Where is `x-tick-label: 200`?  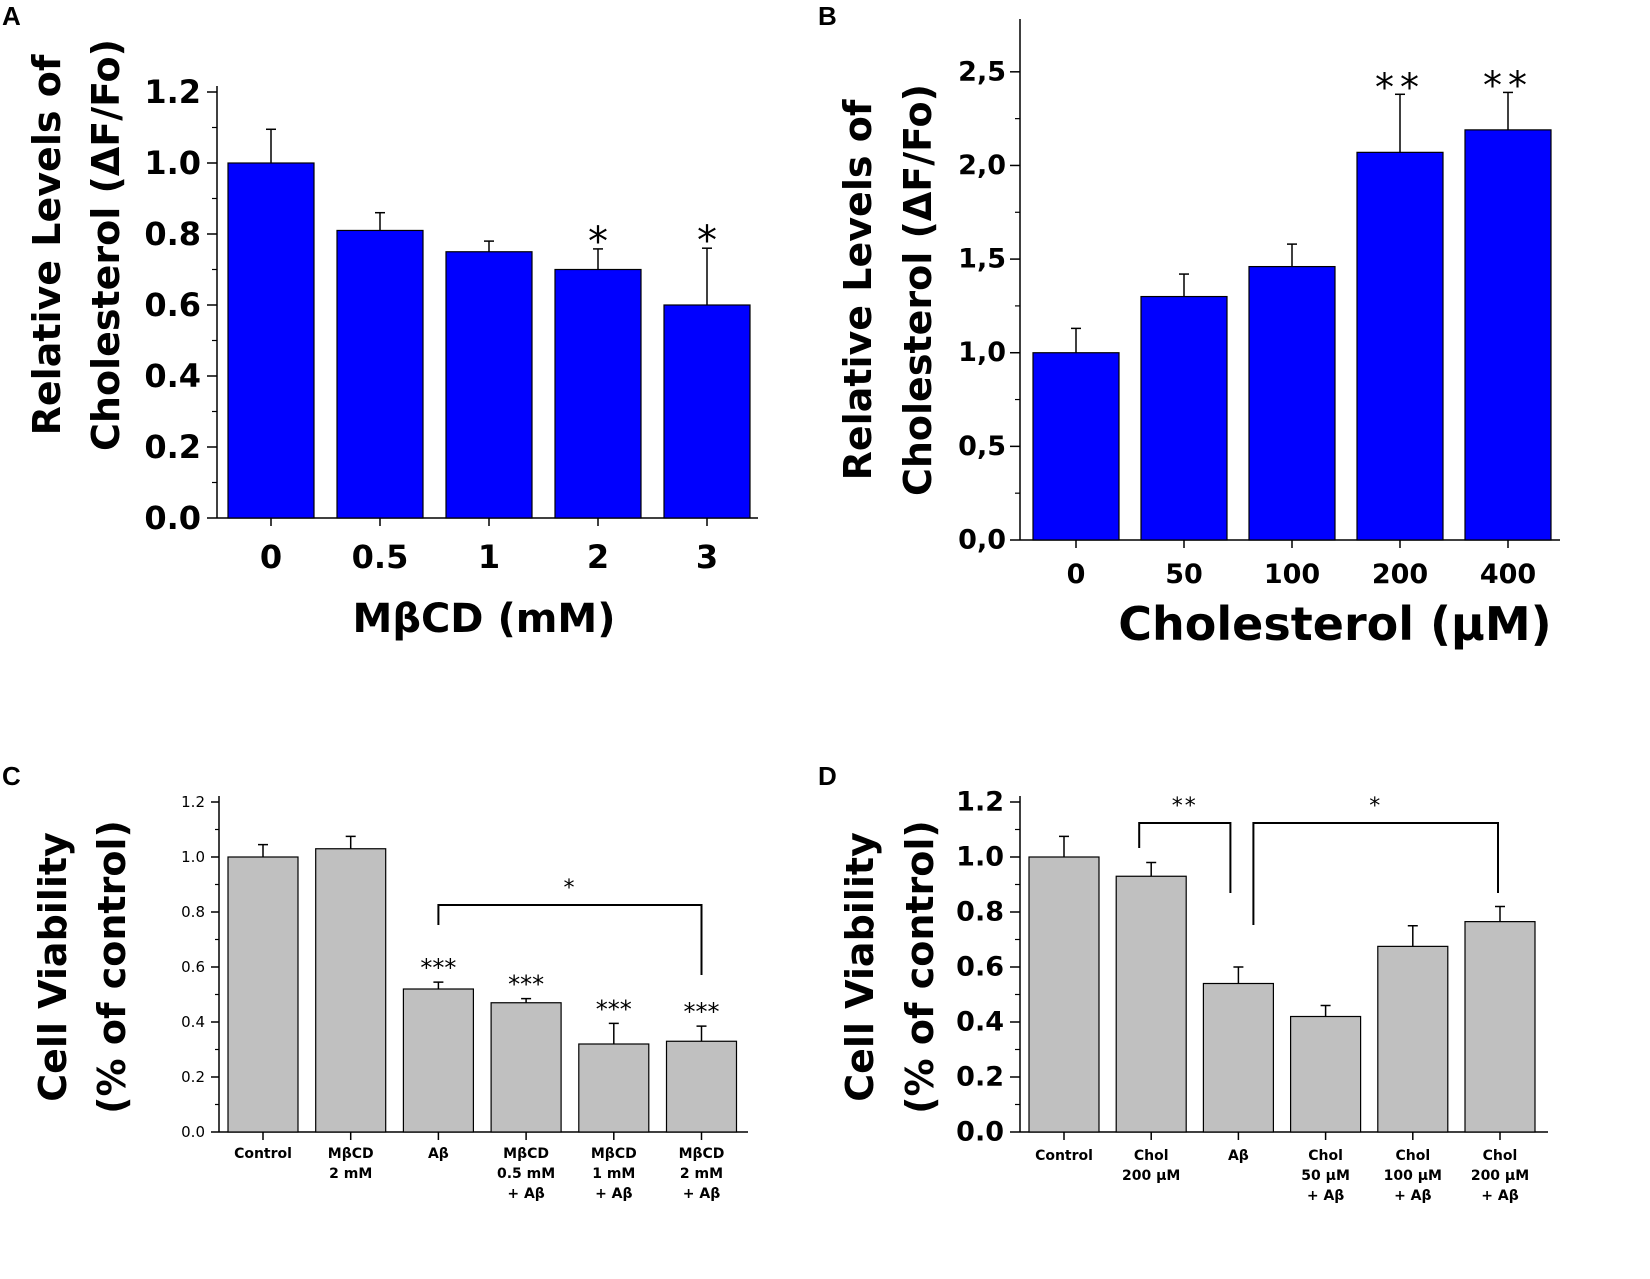
x-tick-label: 200 is located at coordinates (1400, 574).